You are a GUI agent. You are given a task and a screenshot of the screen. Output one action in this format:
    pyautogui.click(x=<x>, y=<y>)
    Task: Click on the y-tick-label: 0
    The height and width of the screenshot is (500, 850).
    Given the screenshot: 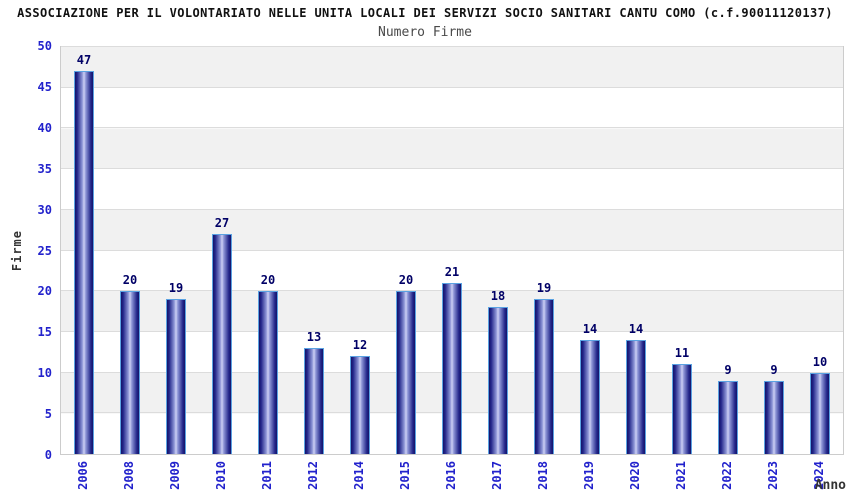 What is the action you would take?
    pyautogui.click(x=48, y=455)
    